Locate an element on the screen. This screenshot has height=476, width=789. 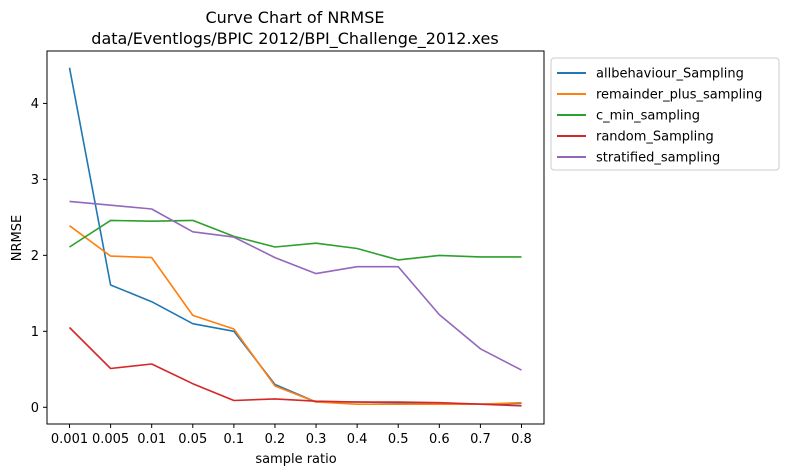
series-line-random-sampling is located at coordinates (295, 366).